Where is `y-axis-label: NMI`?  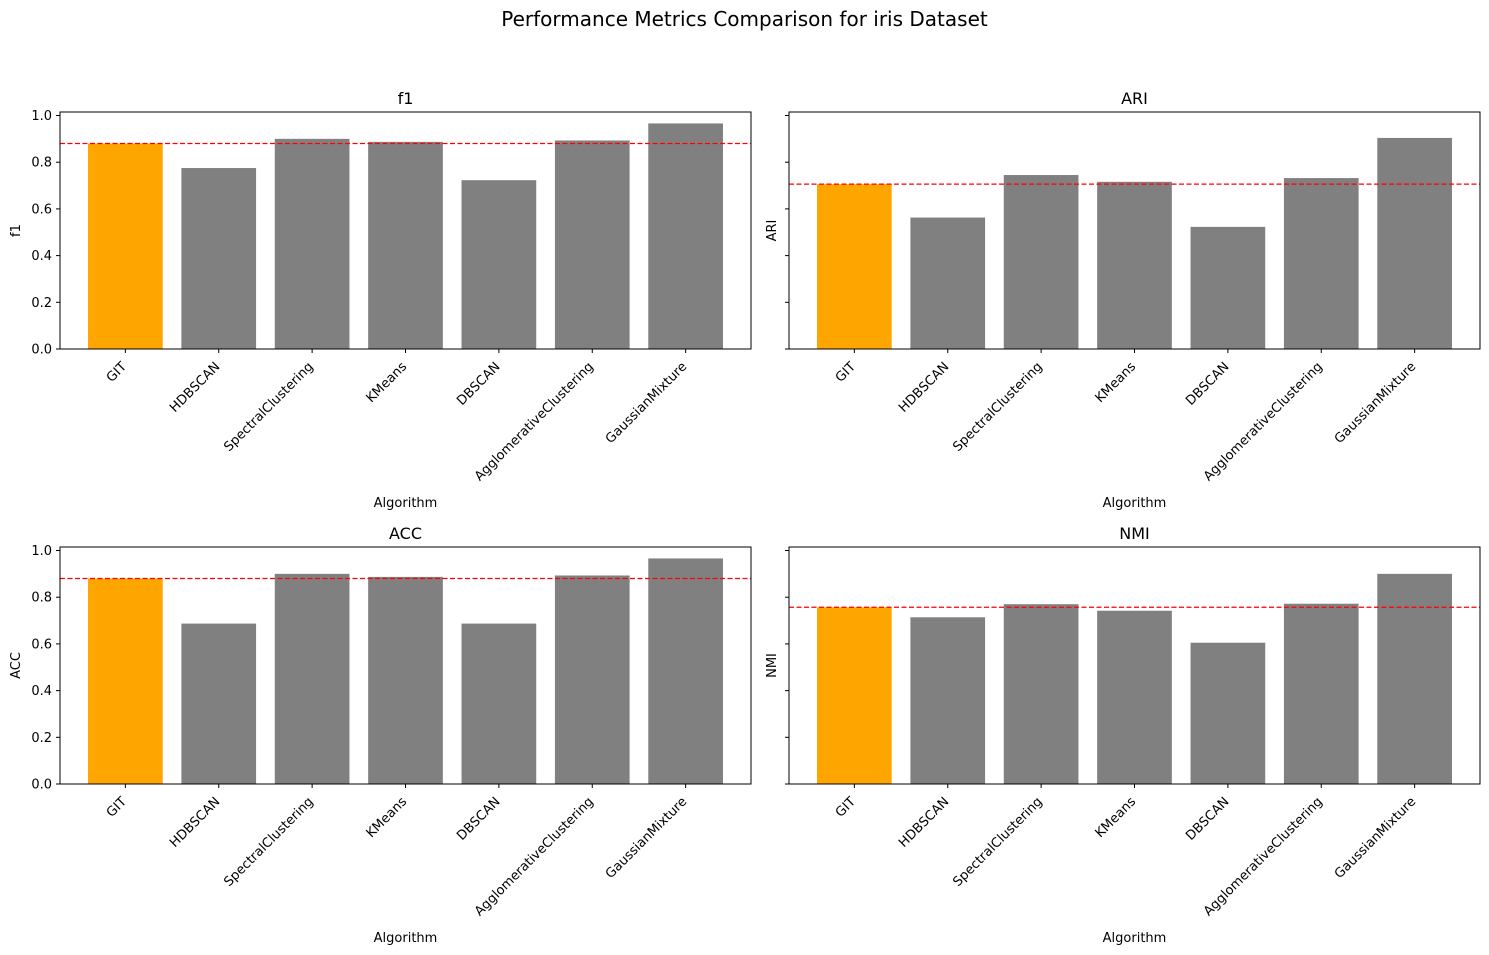 y-axis-label: NMI is located at coordinates (772, 665).